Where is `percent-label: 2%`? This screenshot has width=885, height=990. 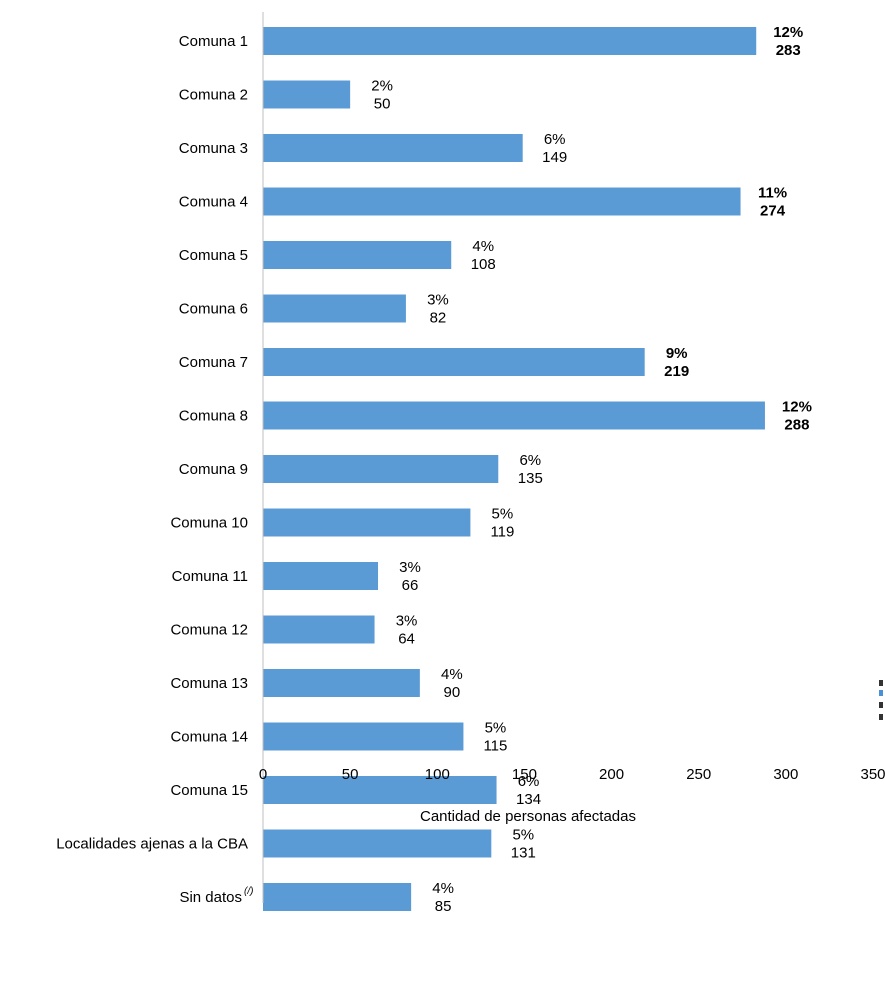
percent-label: 2% is located at coordinates (382, 86).